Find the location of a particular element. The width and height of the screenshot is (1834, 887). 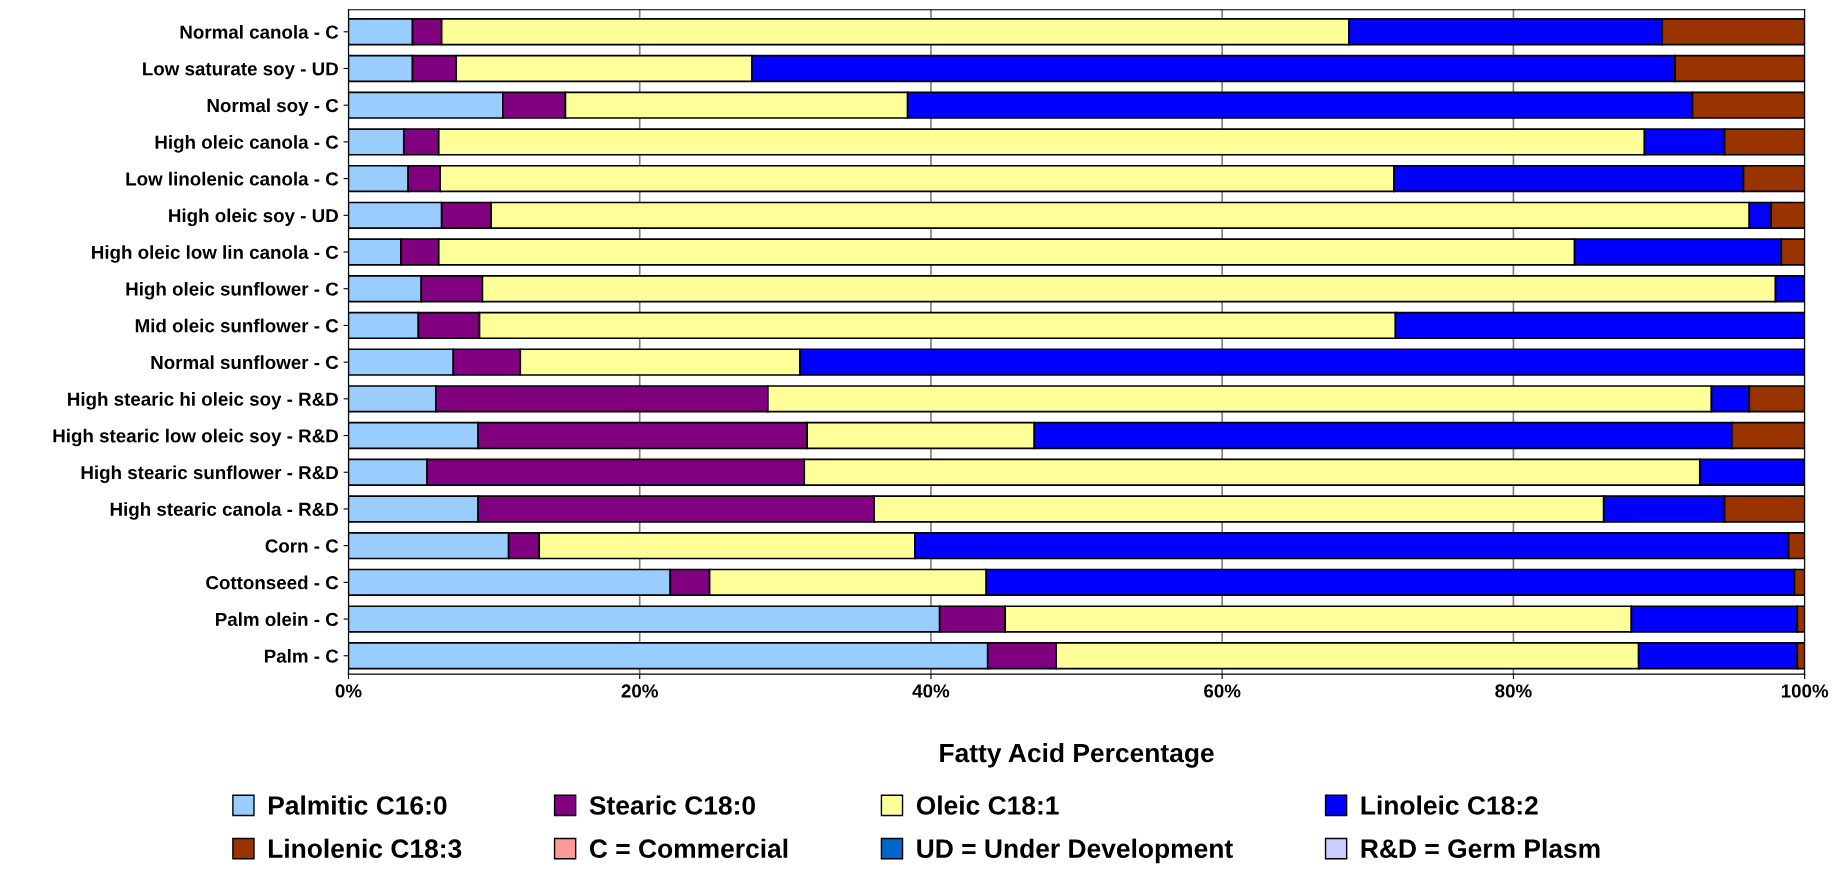

legend-label: Oleic C18:1 is located at coordinates (987, 805).